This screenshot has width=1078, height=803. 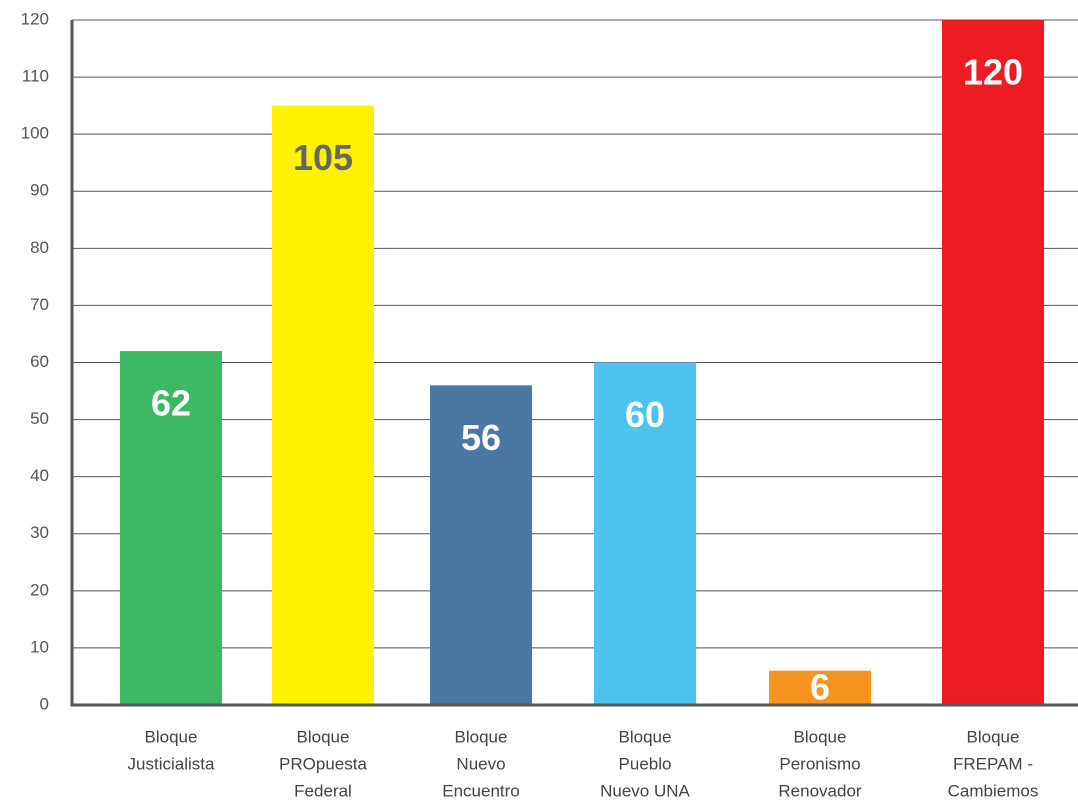 I want to click on x-tick-label: Encuentro, so click(x=481, y=790).